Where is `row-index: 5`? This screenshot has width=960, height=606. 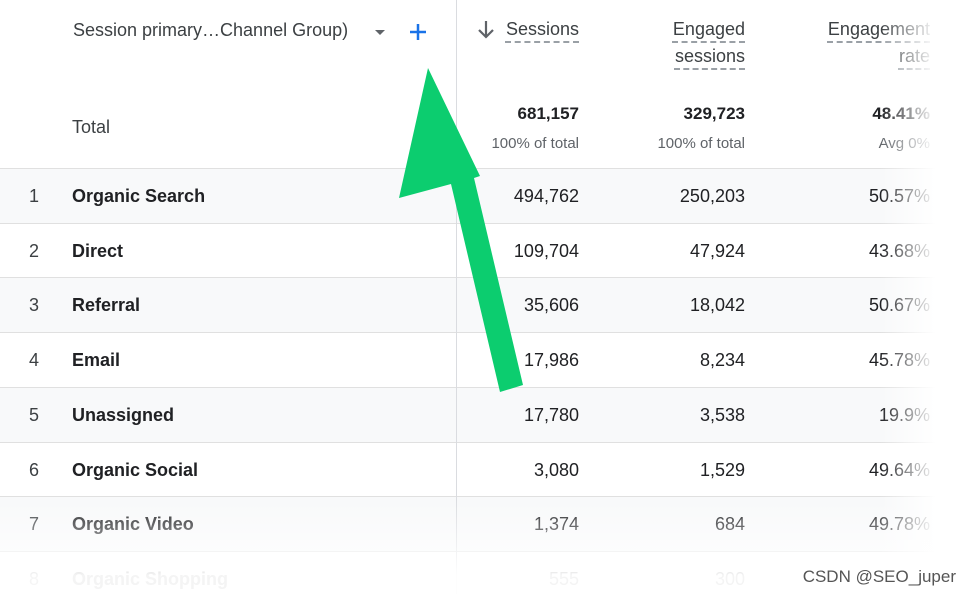
row-index: 5 is located at coordinates (33, 414).